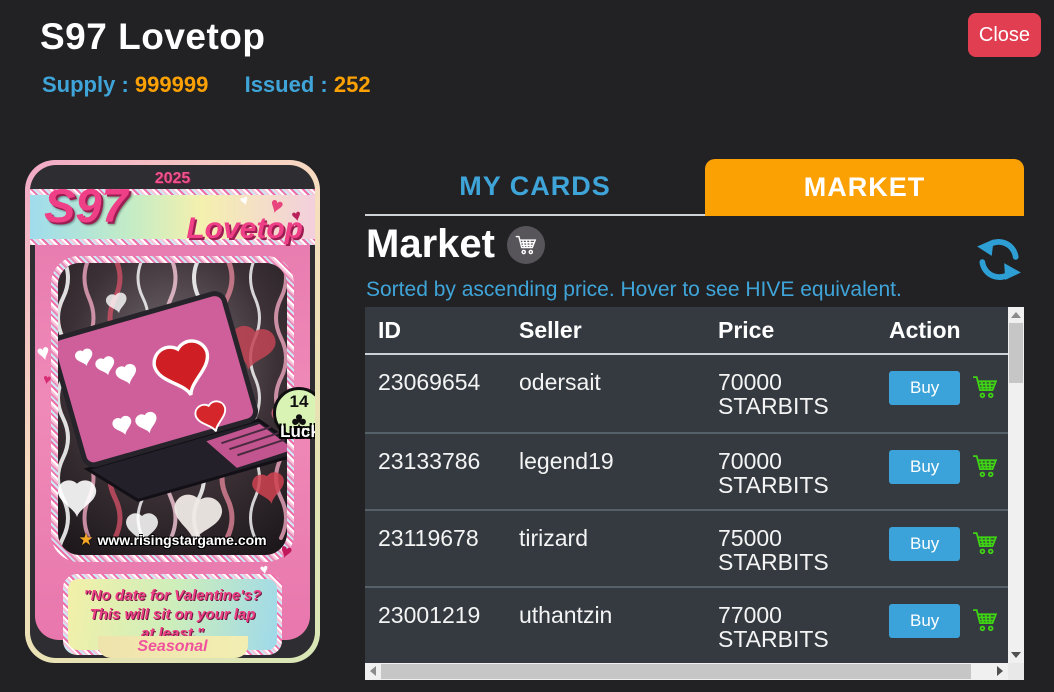 The image size is (1054, 692). What do you see at coordinates (1016, 315) in the screenshot?
I see `scroll-up-arrow-icon` at bounding box center [1016, 315].